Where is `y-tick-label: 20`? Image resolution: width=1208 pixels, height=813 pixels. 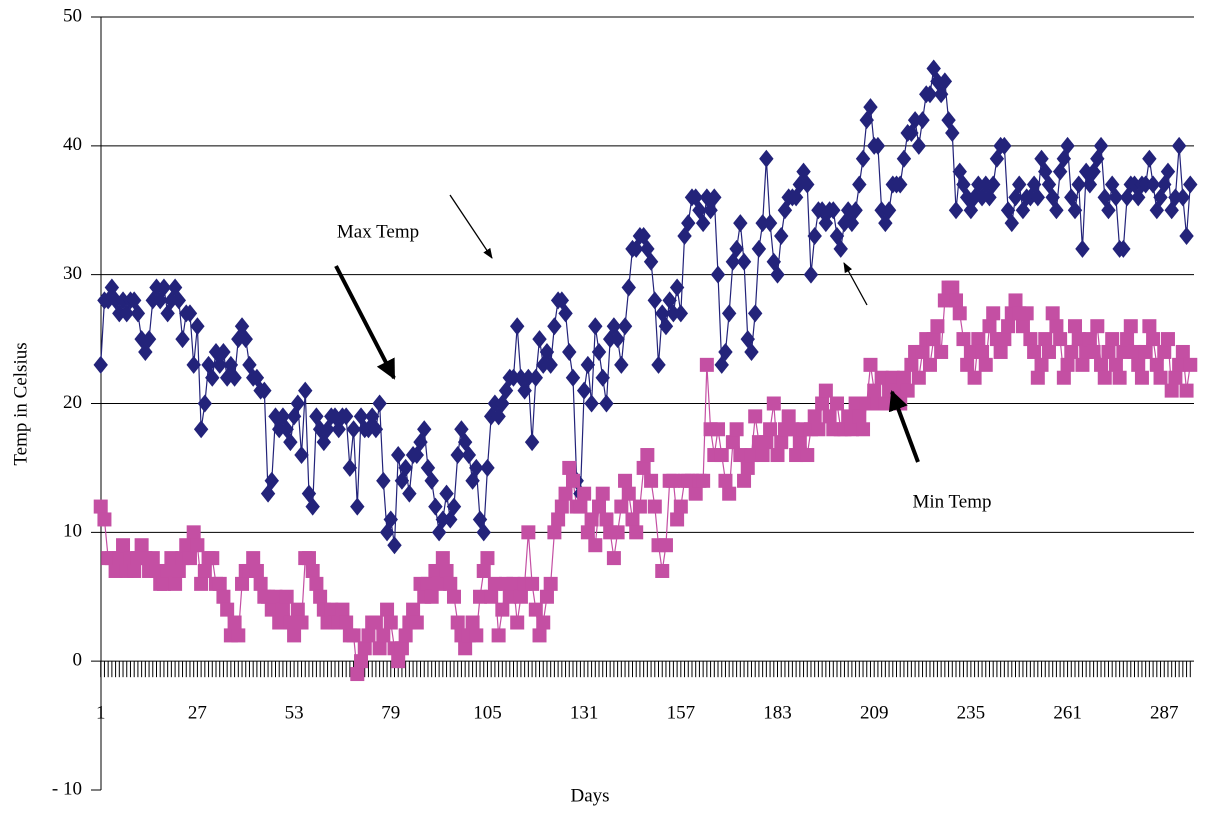
y-tick-label: 20 is located at coordinates (72, 402).